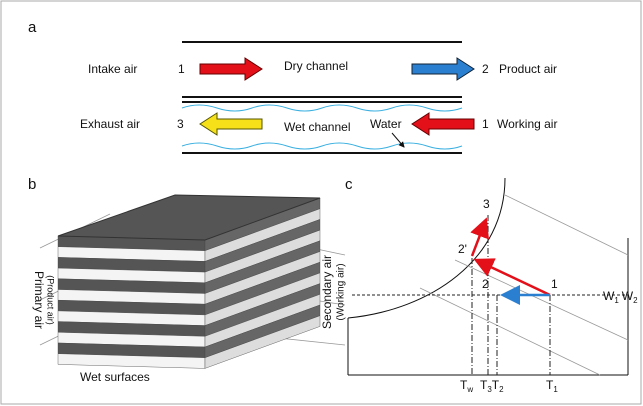  I want to click on plate-side, so click(262, 342).